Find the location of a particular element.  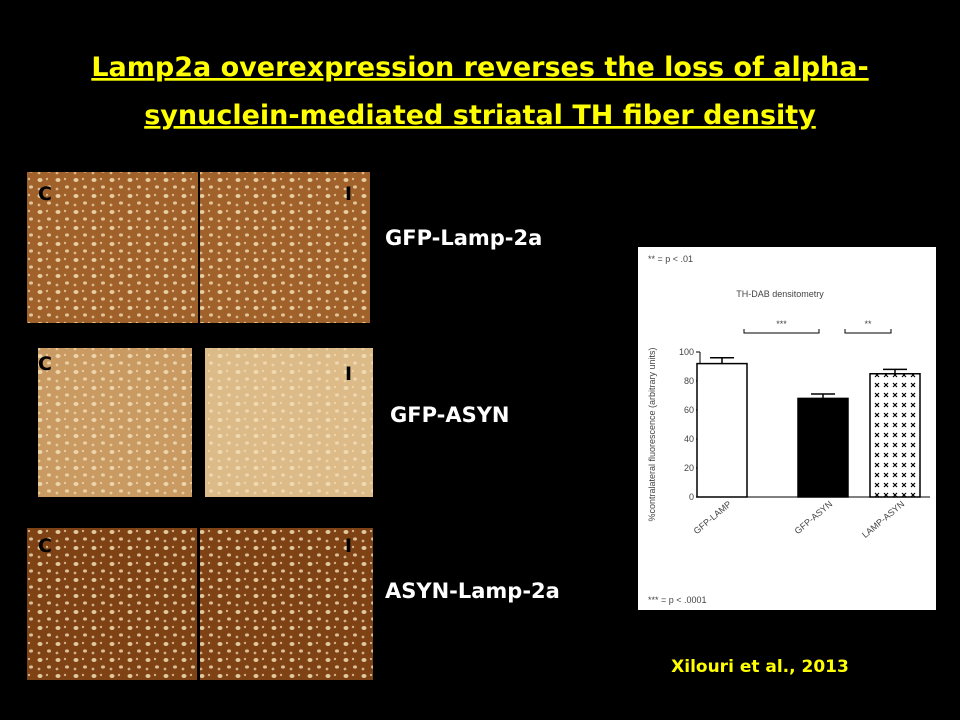

chart-title: TH-DAB densitometry is located at coordinates (780, 294).